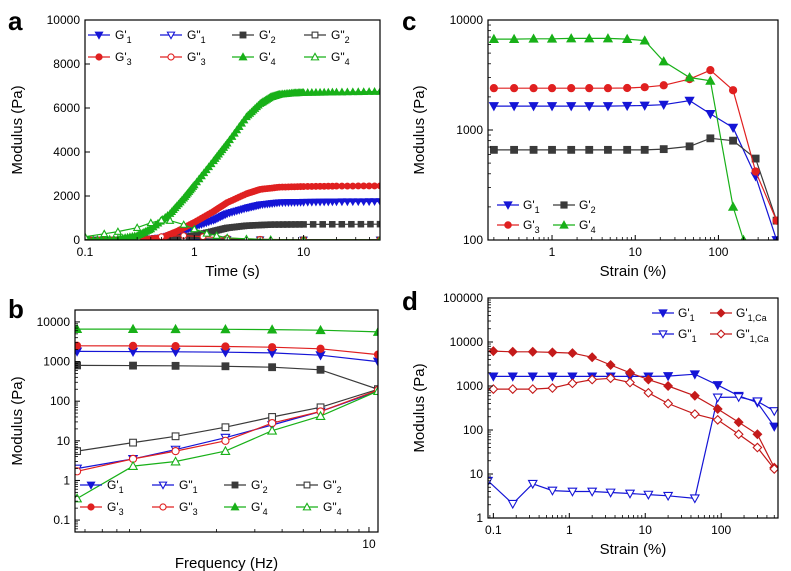 The width and height of the screenshot is (791, 571). I want to click on panel-label: a, so click(15, 21).